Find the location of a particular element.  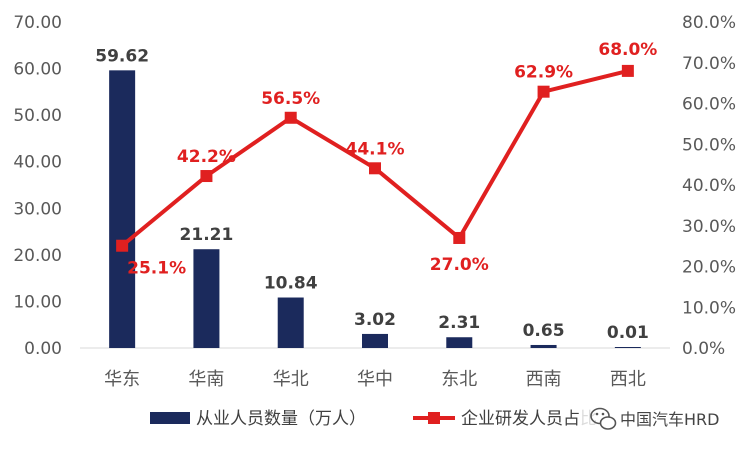

legend: 从业人员数量（万人） 企业研发人员占比 is located at coordinates (373, 419).